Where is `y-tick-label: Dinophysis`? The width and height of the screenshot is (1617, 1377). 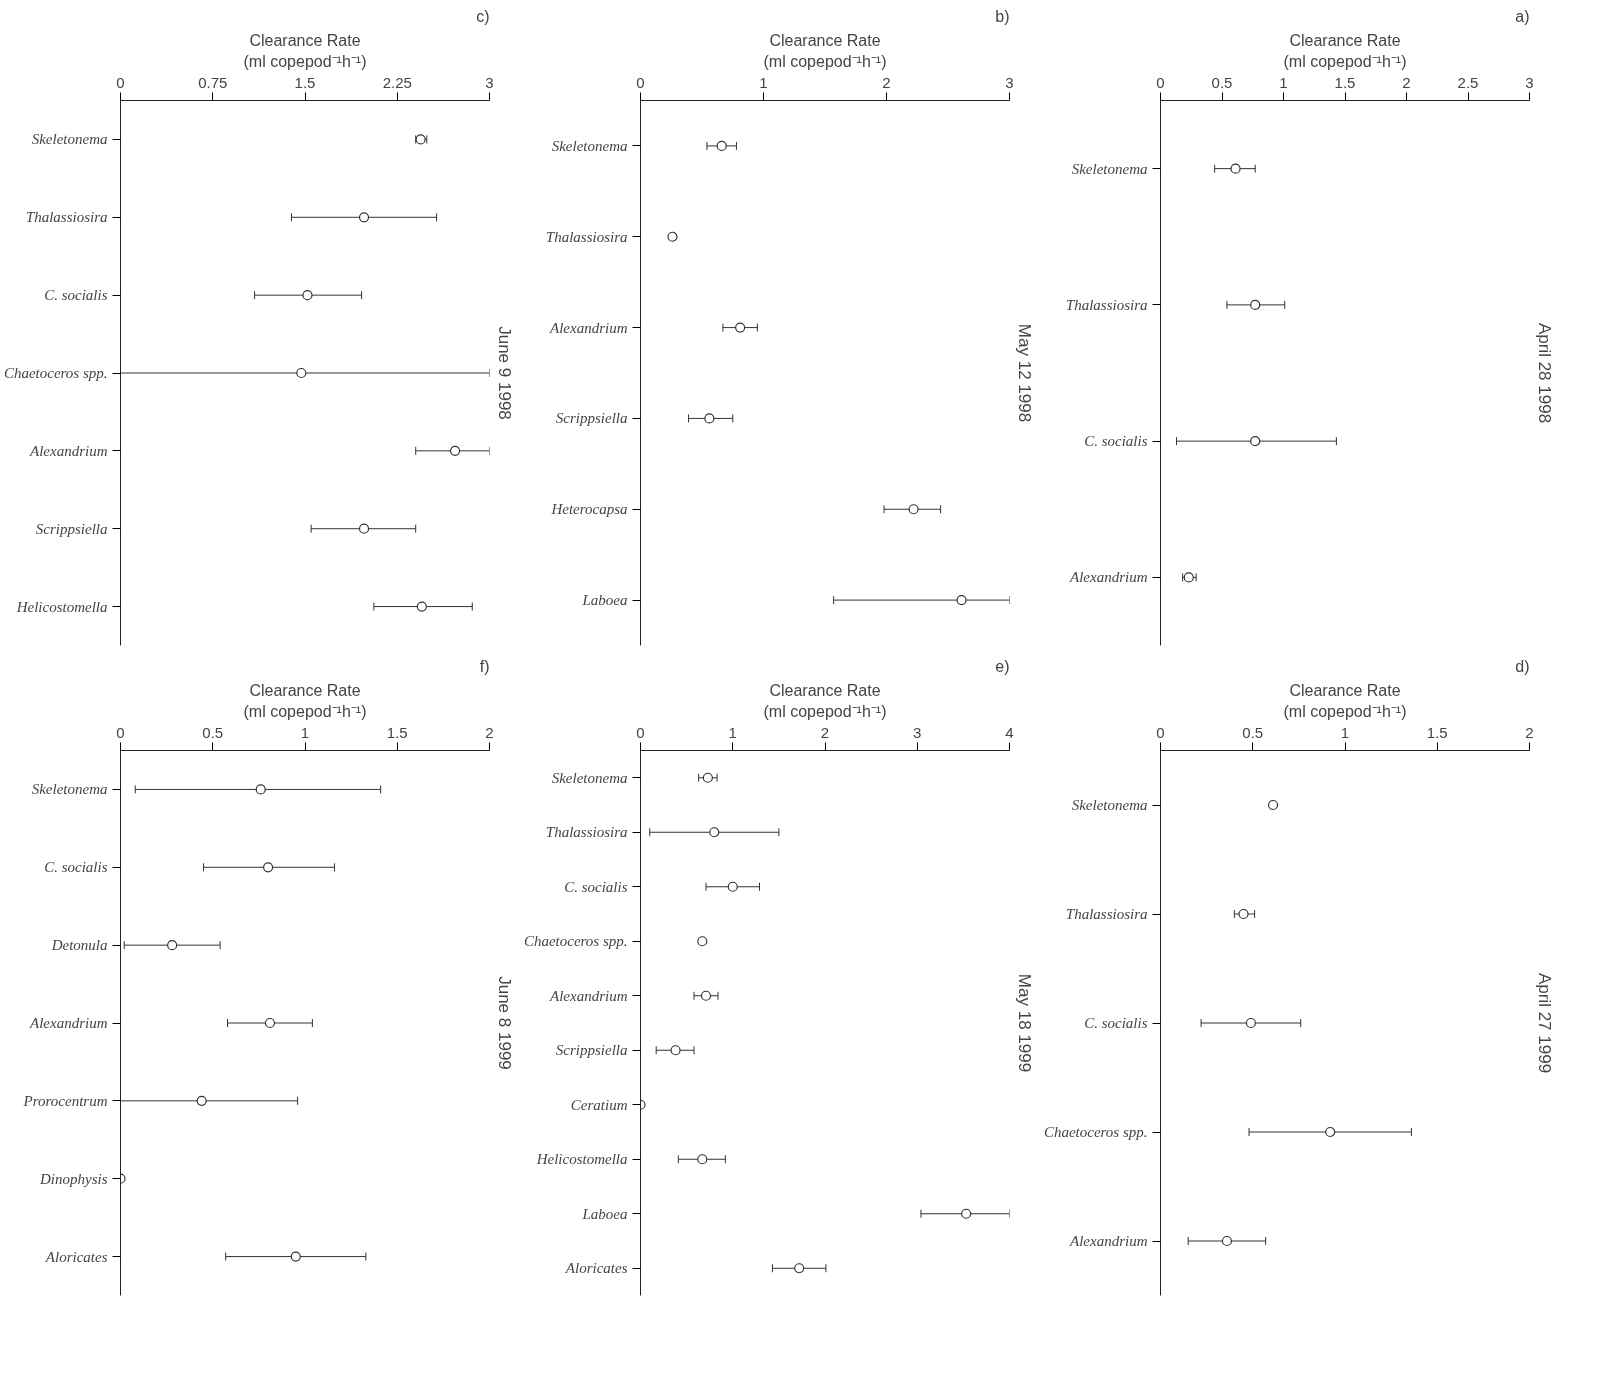 y-tick-label: Dinophysis is located at coordinates (73, 1178).